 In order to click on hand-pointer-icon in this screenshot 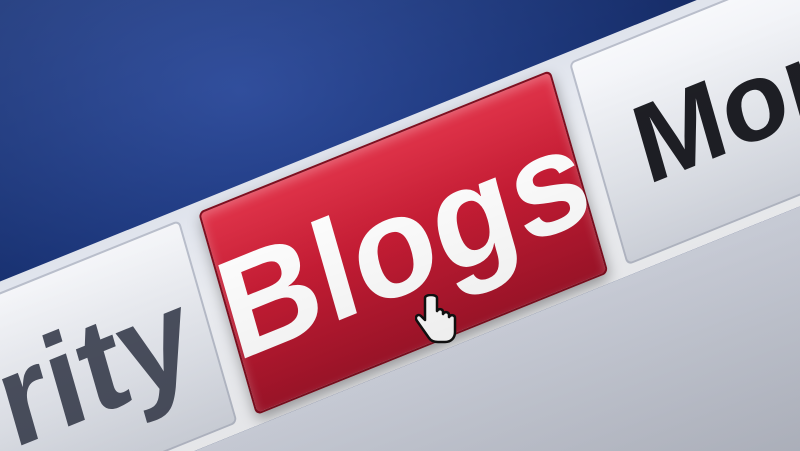, I will do `click(436, 319)`.